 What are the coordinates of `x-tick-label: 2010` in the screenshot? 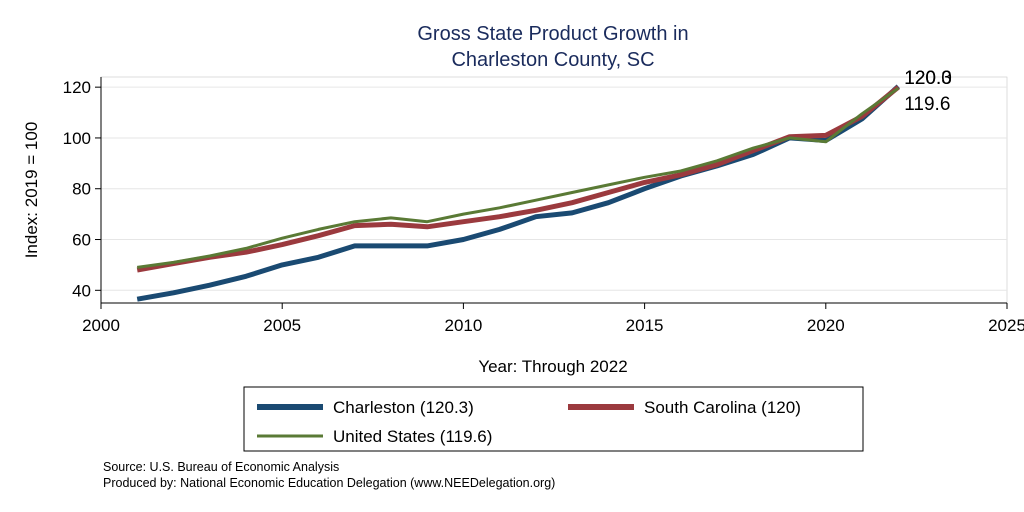 It's located at (463, 325).